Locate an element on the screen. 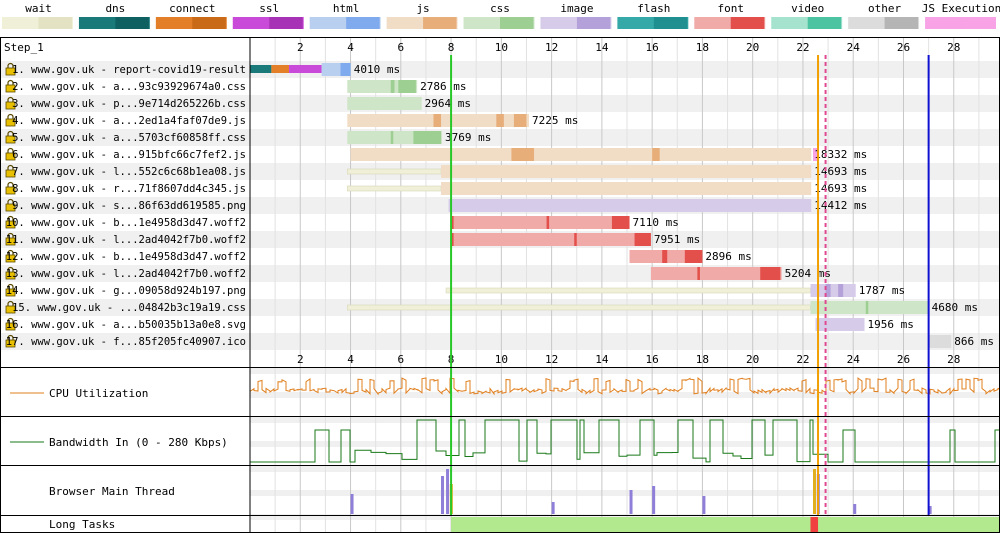 The height and width of the screenshot is (533, 1000). duration-label: 5204 ms is located at coordinates (808, 273).